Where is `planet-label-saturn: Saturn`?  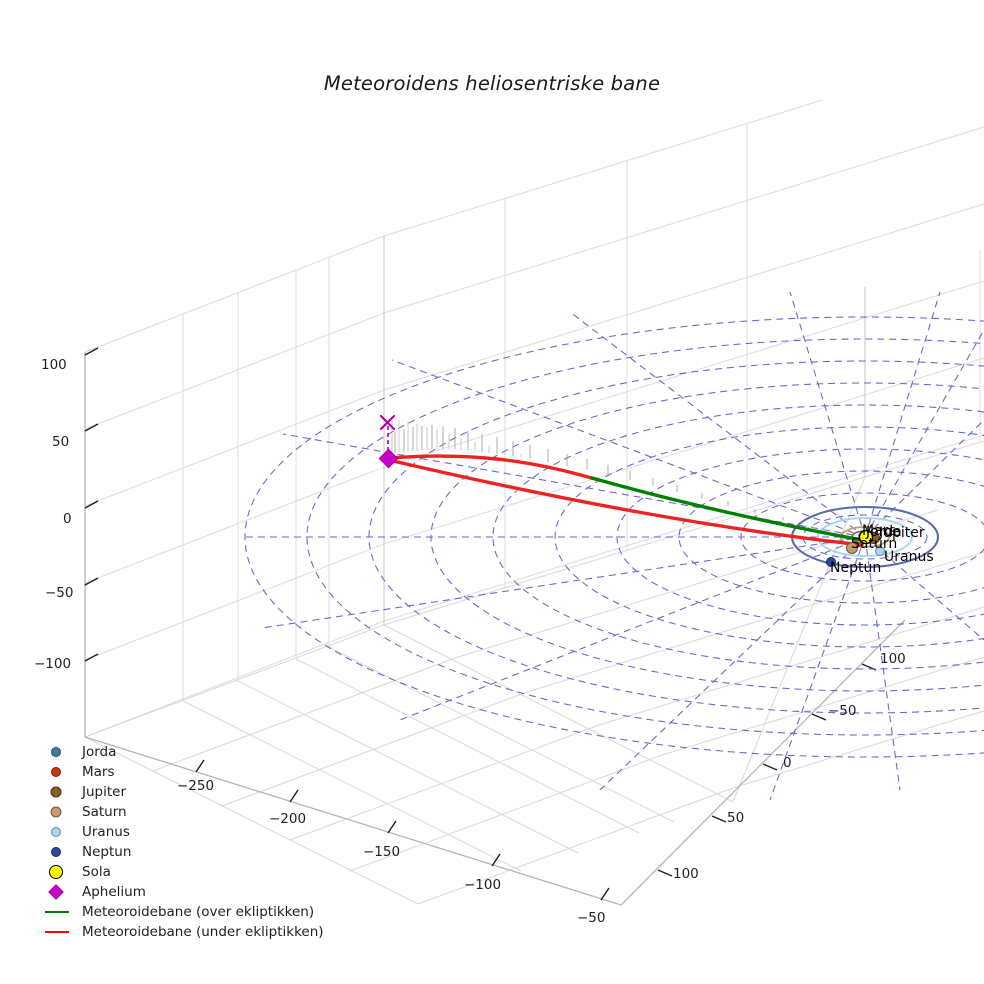 planet-label-saturn: Saturn is located at coordinates (874, 544).